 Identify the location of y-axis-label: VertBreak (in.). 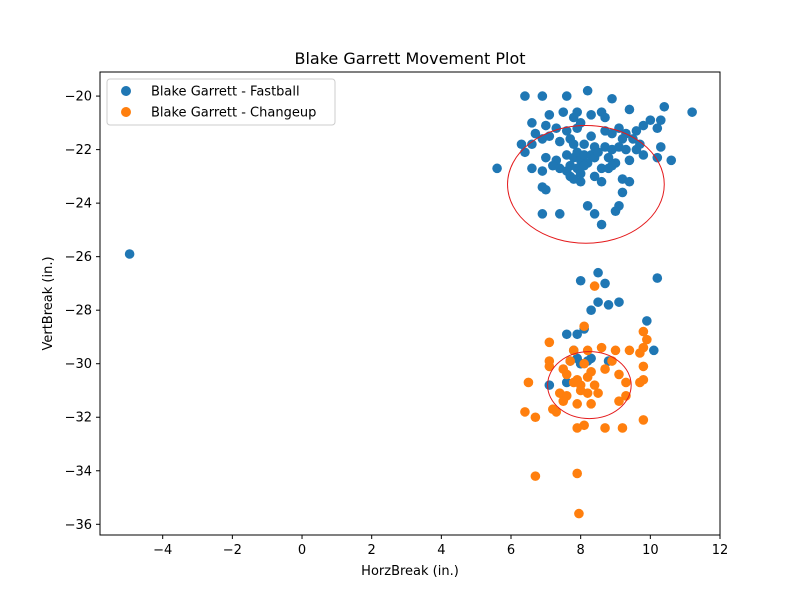
(48, 303).